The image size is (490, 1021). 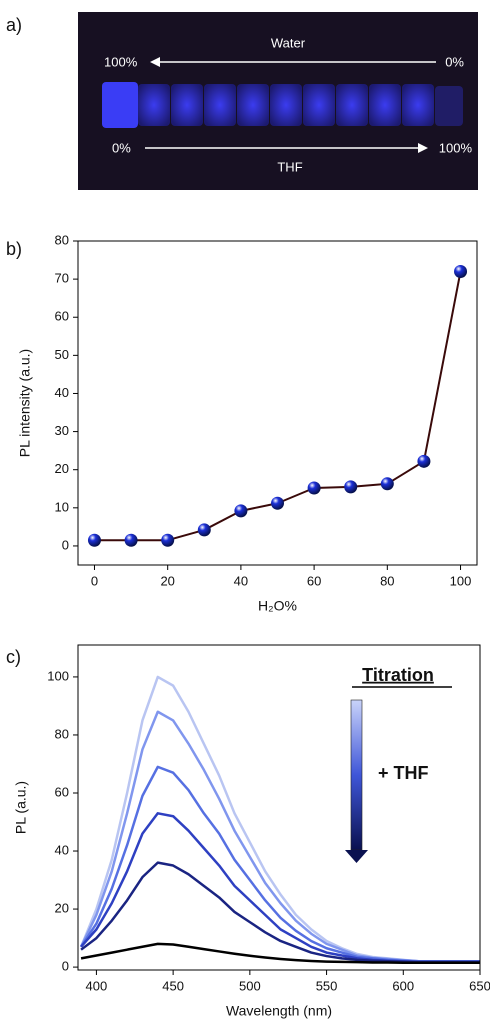 What do you see at coordinates (250, 985) in the screenshot?
I see `x-tick-label: 500` at bounding box center [250, 985].